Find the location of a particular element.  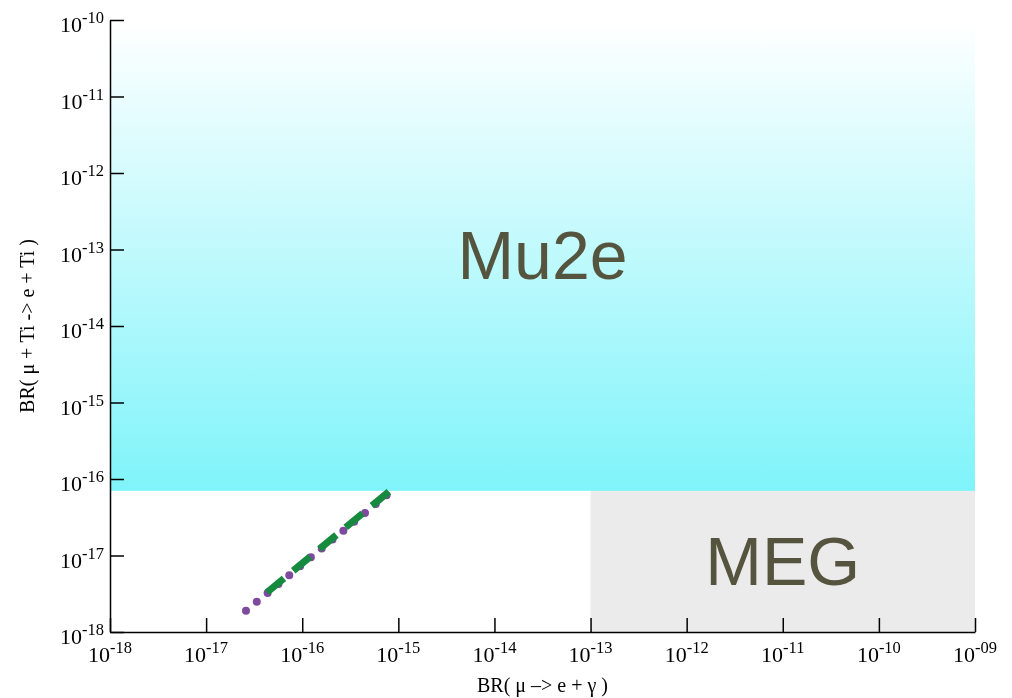

y-tick-label: 10$^{-14}$ is located at coordinates (82, 328).